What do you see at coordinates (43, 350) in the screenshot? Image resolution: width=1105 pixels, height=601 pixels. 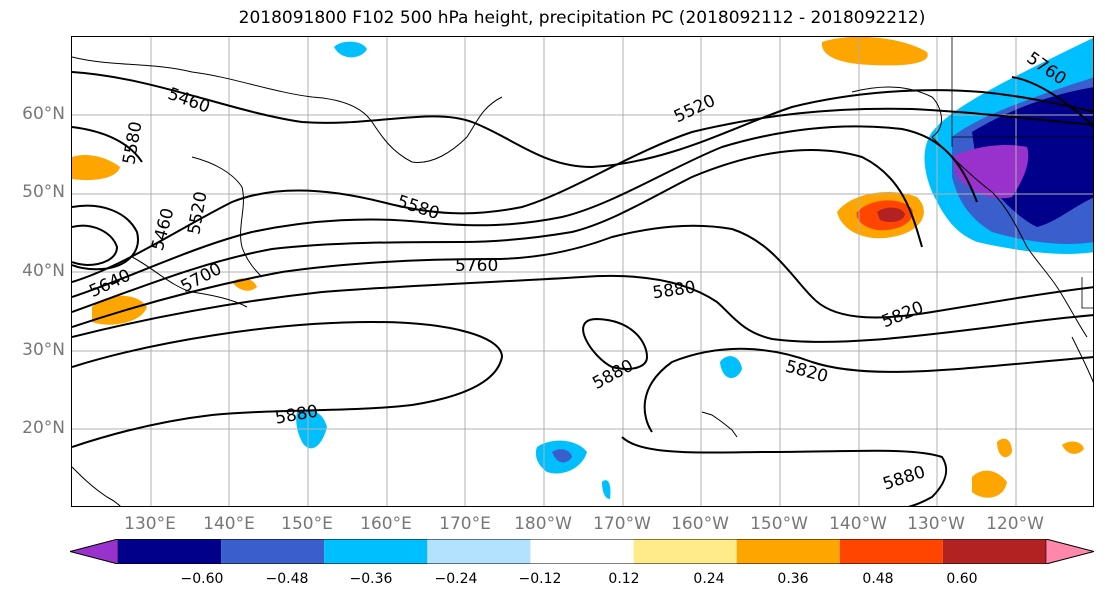 I see `lat-label: 30°N` at bounding box center [43, 350].